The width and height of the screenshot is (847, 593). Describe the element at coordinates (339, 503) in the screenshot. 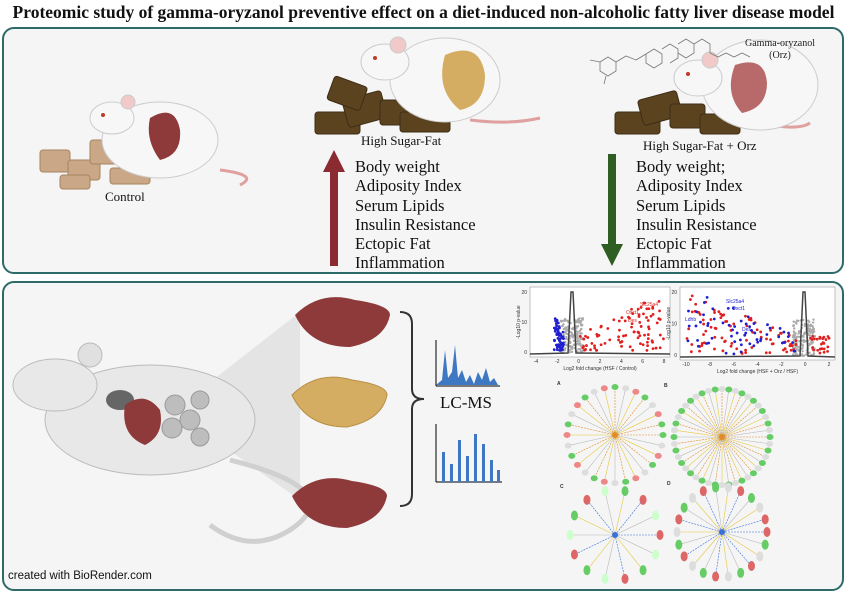

I see `orz-liver-sample` at that location.